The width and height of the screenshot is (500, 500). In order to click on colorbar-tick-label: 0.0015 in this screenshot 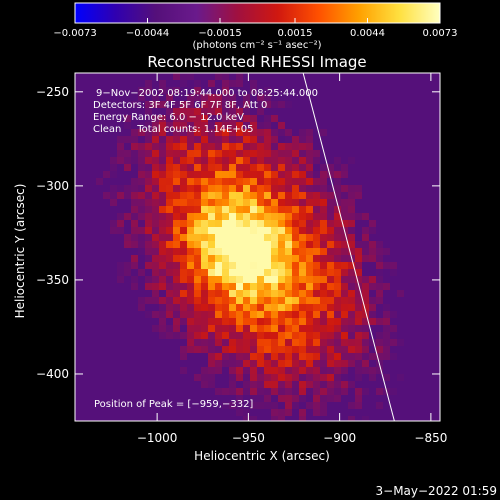, I will do `click(295, 33)`.